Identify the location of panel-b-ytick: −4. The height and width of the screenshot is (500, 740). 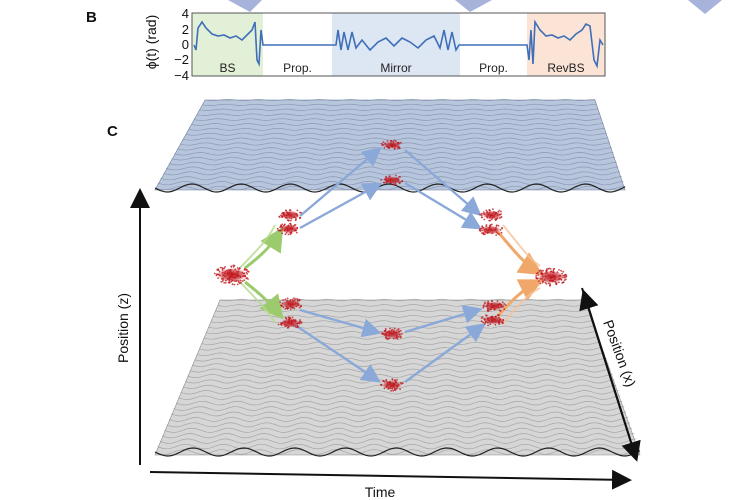
(181, 75).